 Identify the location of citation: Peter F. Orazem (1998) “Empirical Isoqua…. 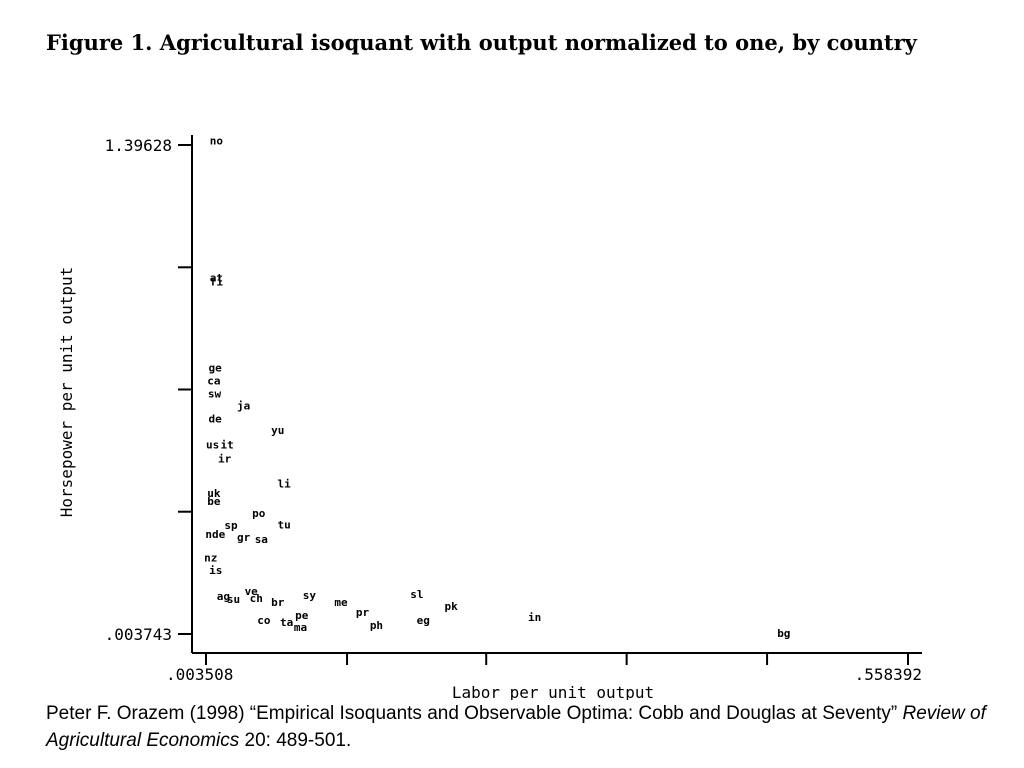
(526, 727).